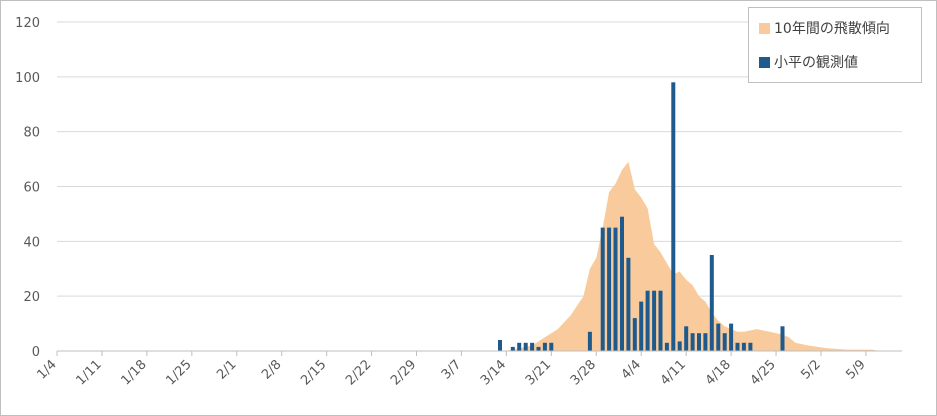 The image size is (937, 416). What do you see at coordinates (31, 188) in the screenshot?
I see `y-tick-label: 60` at bounding box center [31, 188].